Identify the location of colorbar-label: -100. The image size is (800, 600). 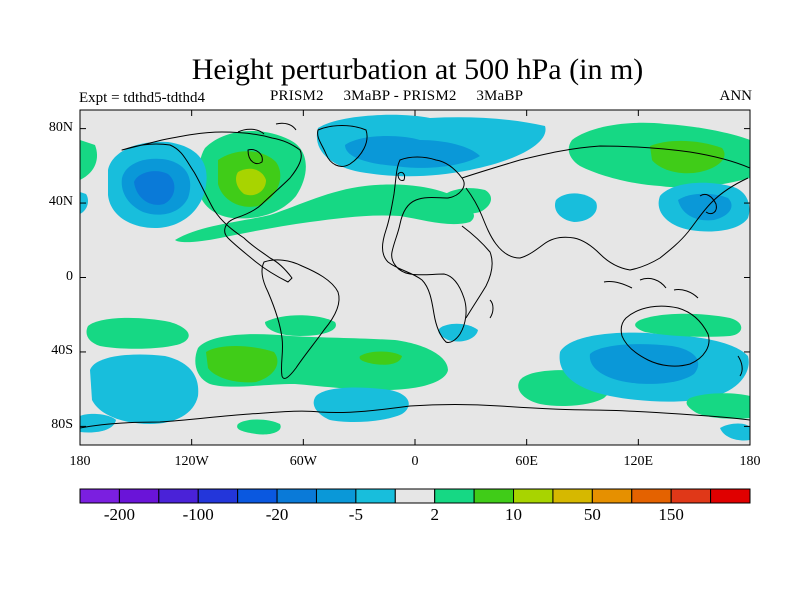
(198, 514).